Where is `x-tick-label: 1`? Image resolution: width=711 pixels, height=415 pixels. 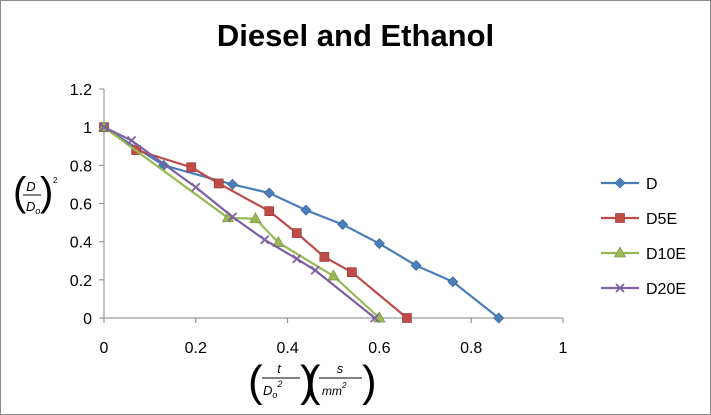
x-tick-label: 1 is located at coordinates (563, 348).